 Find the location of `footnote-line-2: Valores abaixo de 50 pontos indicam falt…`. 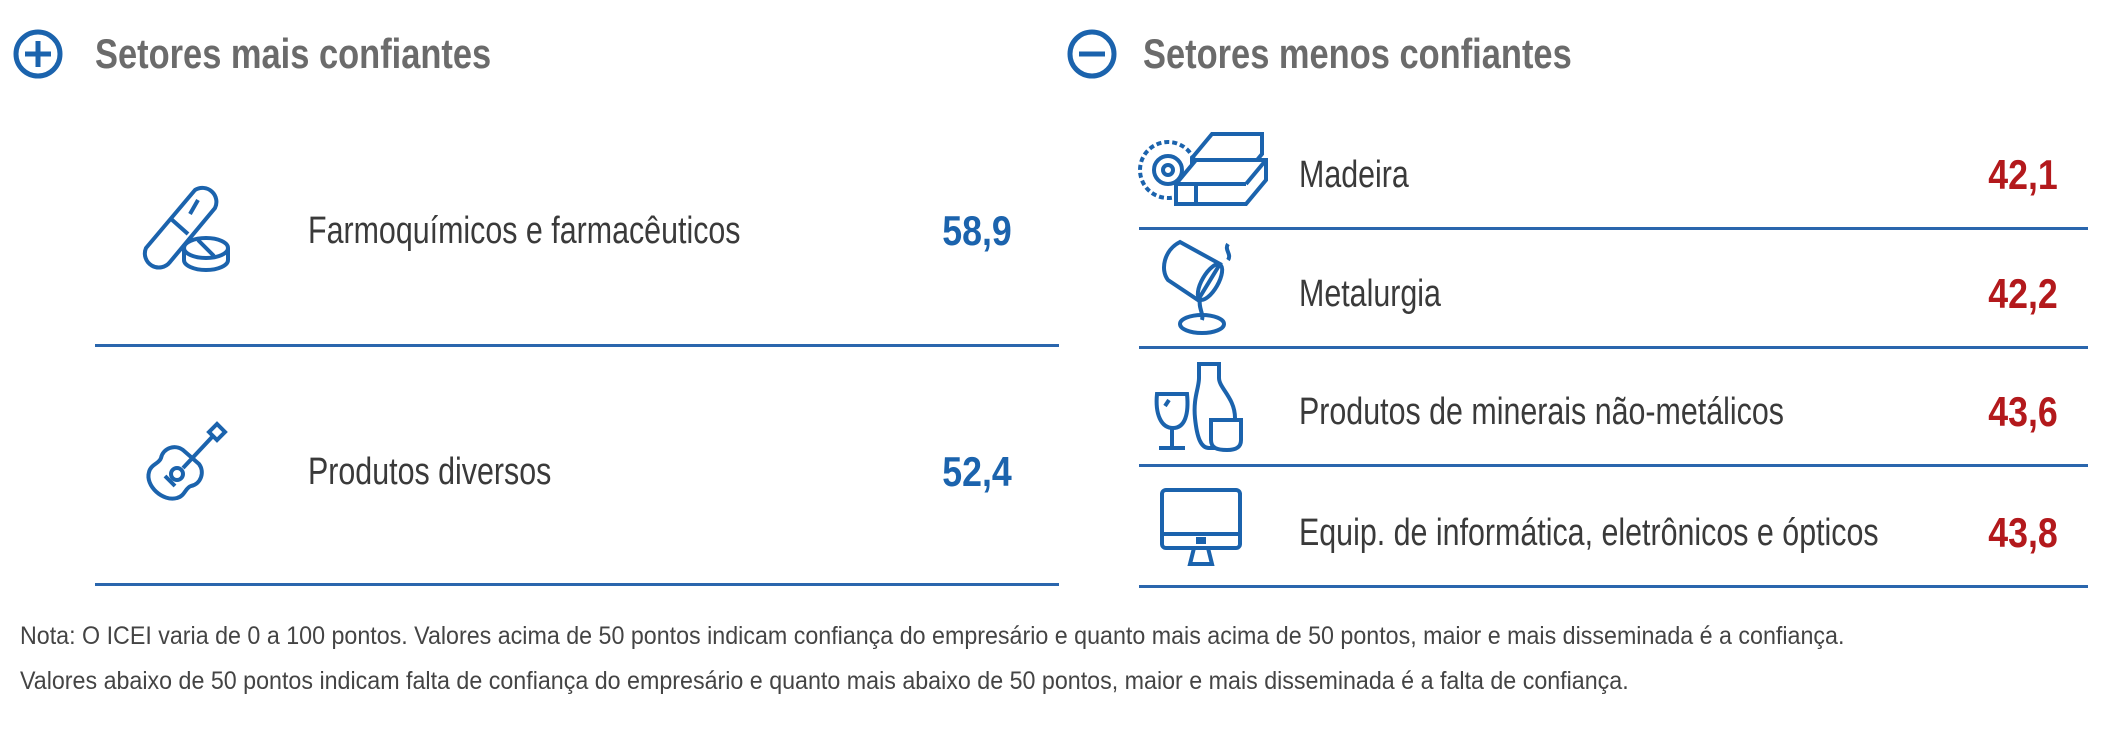

footnote-line-2: Valores abaixo de 50 pontos indicam falt… is located at coordinates (824, 681).